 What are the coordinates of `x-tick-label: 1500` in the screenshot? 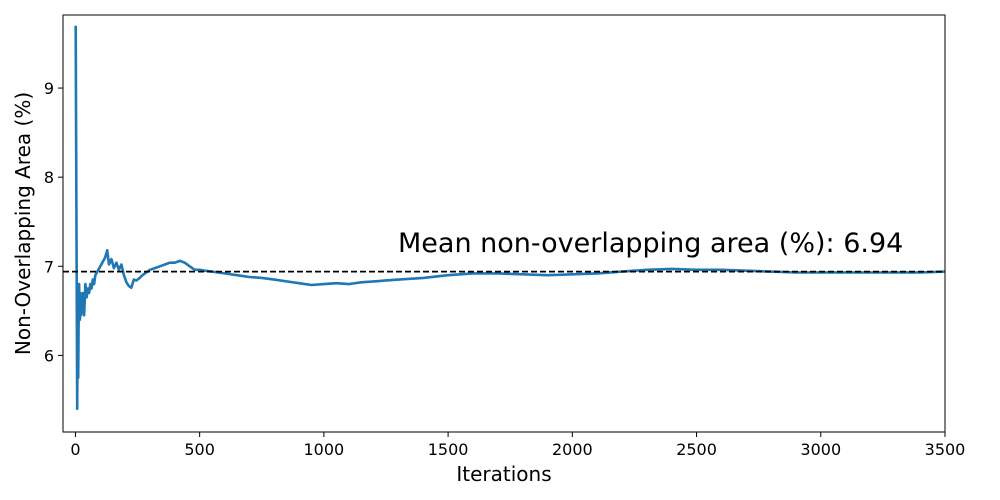 It's located at (448, 449).